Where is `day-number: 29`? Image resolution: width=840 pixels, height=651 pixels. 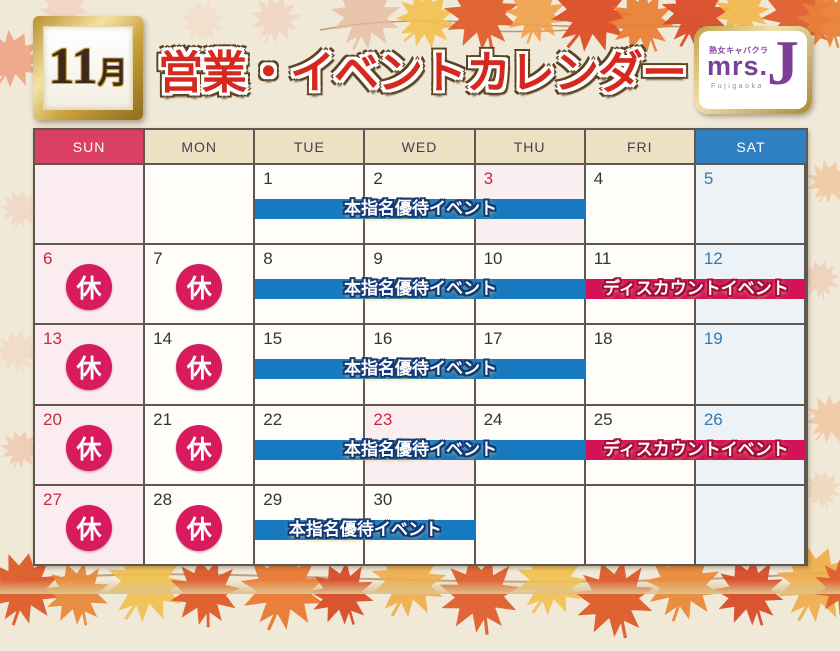
day-number: 29 is located at coordinates (273, 499).